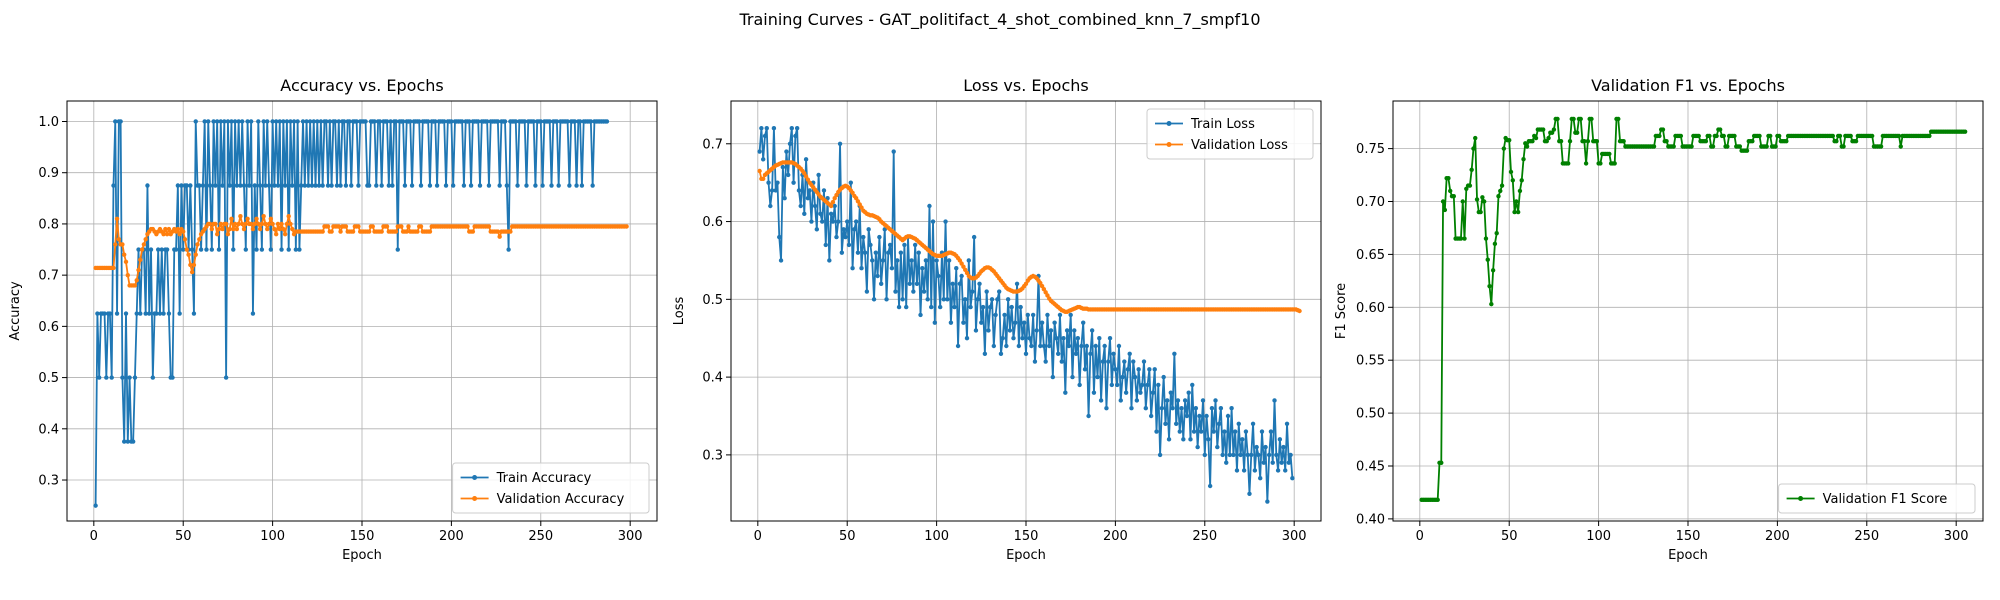 Image resolution: width=2000 pixels, height=600 pixels. Describe the element at coordinates (1370, 466) in the screenshot. I see `y-tick-label: 0.45` at that location.